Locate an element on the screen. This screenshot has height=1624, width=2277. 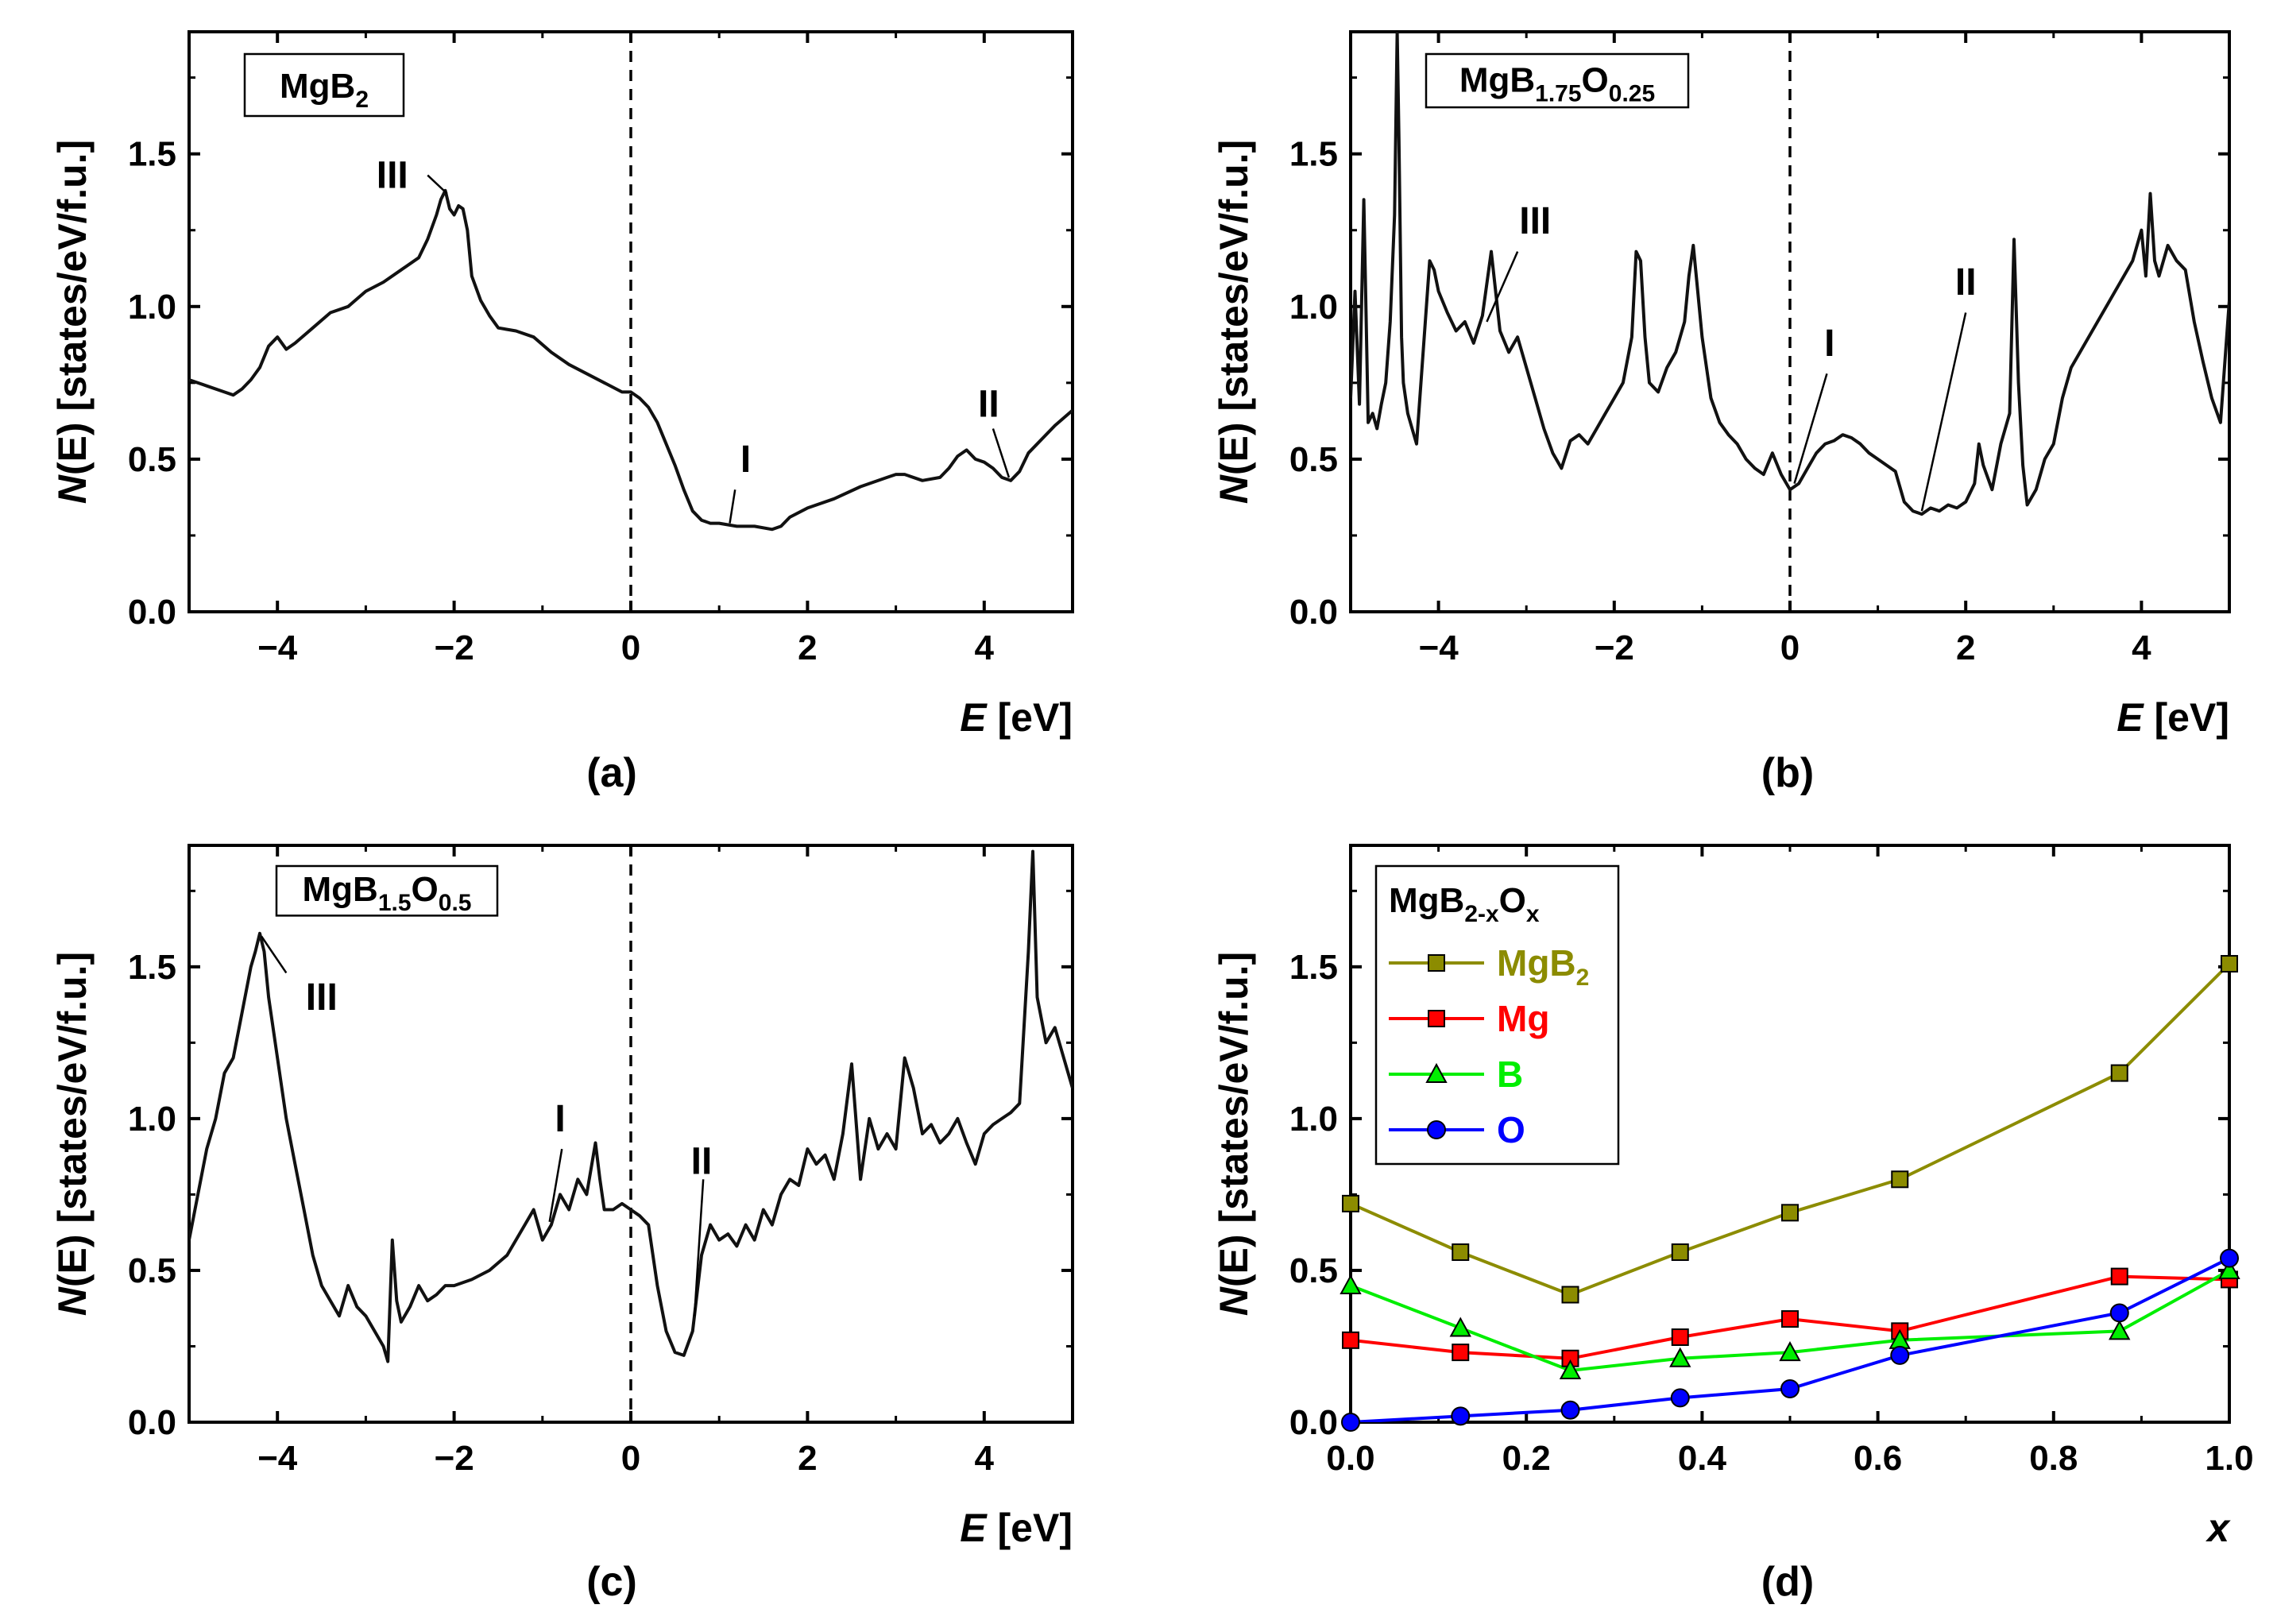
x-tick-label: 0.2 is located at coordinates (1526, 1458).